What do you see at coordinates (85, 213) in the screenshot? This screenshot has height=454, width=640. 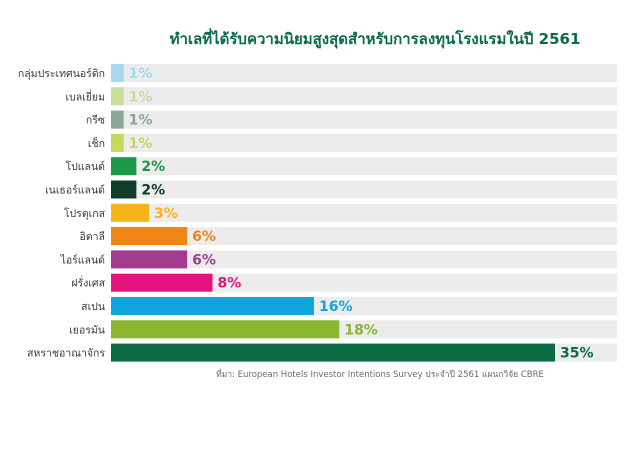 I see `category-label: โปรตุเกส` at bounding box center [85, 213].